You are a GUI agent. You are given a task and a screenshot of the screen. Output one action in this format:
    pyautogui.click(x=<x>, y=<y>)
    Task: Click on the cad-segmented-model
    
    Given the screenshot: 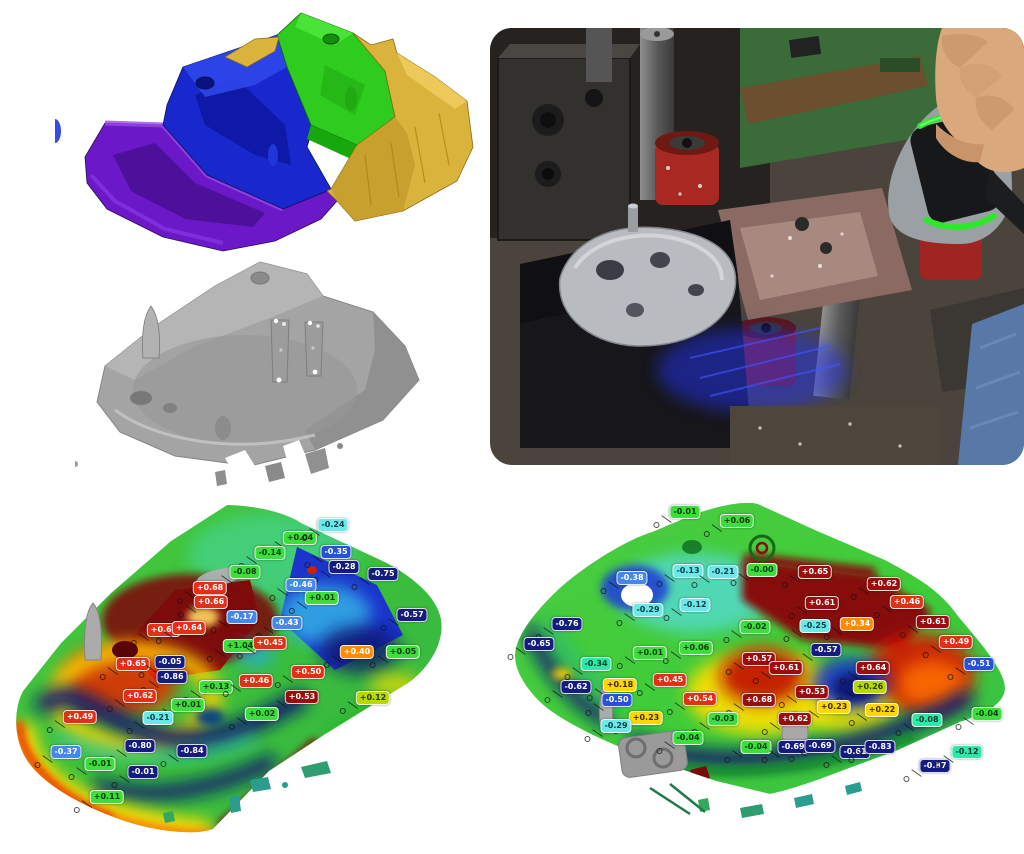 What is the action you would take?
    pyautogui.click(x=262, y=130)
    